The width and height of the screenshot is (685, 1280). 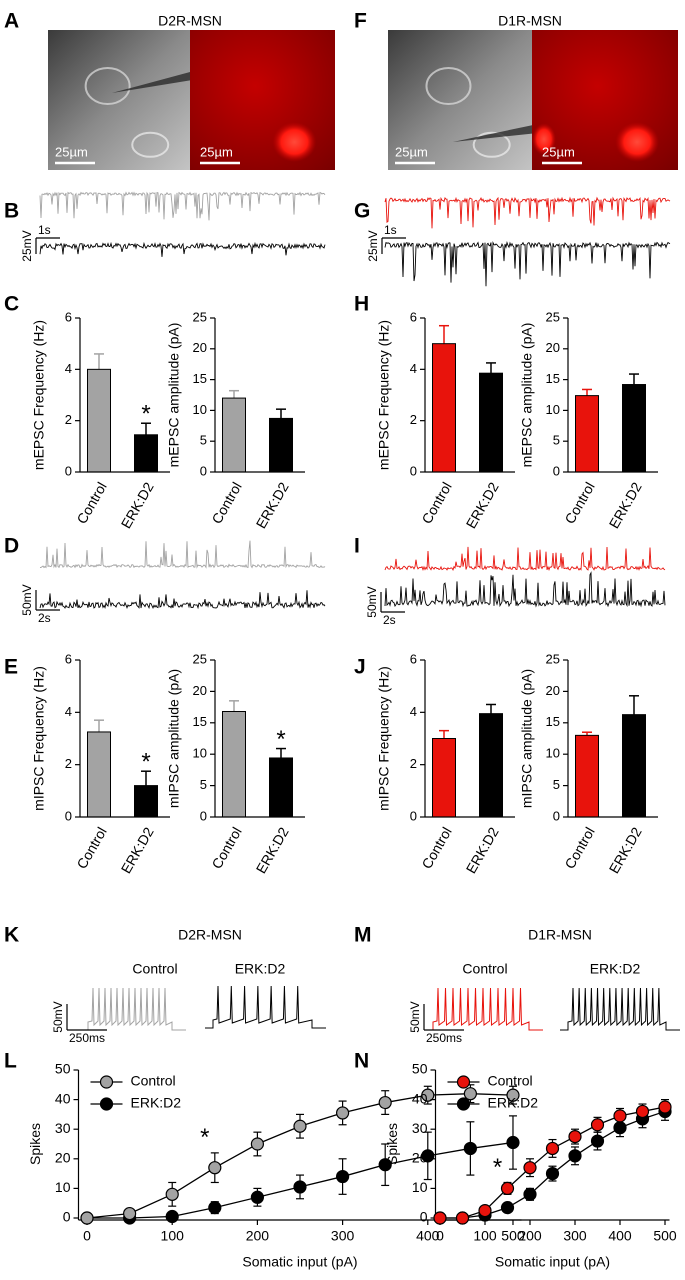 I want to click on panel-letter: B, so click(x=11, y=211).